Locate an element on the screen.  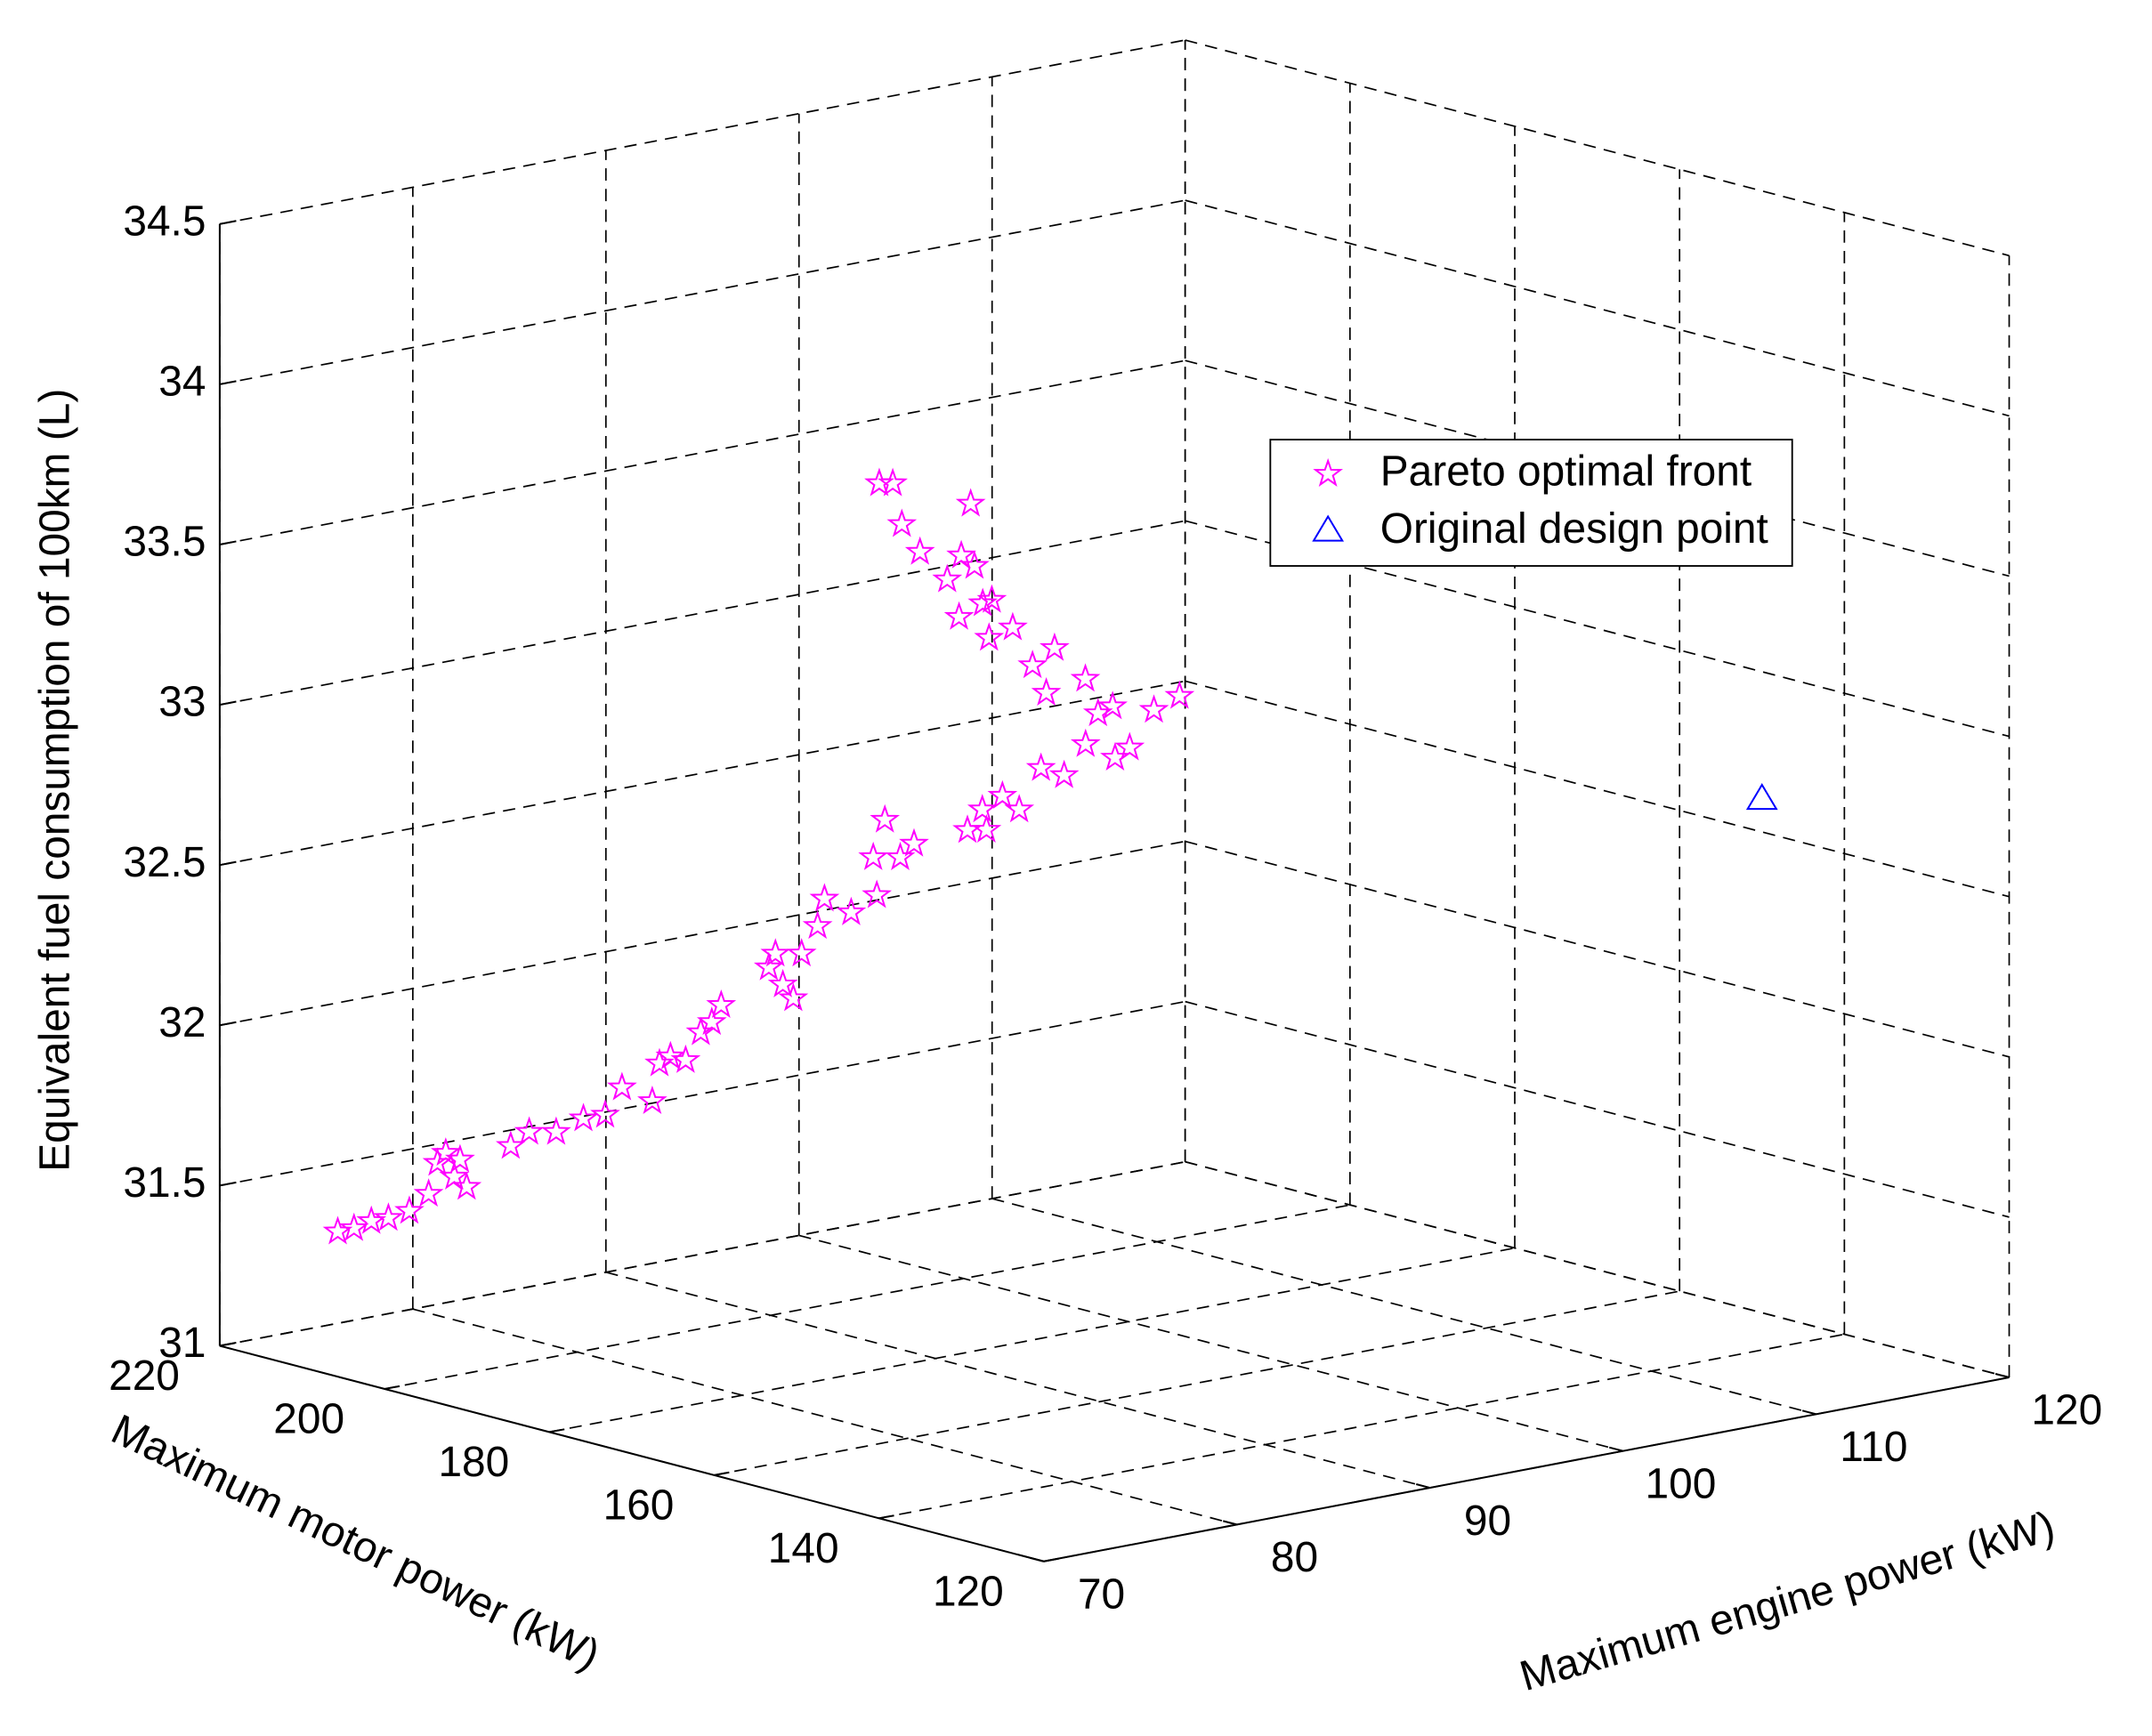
legend-box is located at coordinates (1531, 503).